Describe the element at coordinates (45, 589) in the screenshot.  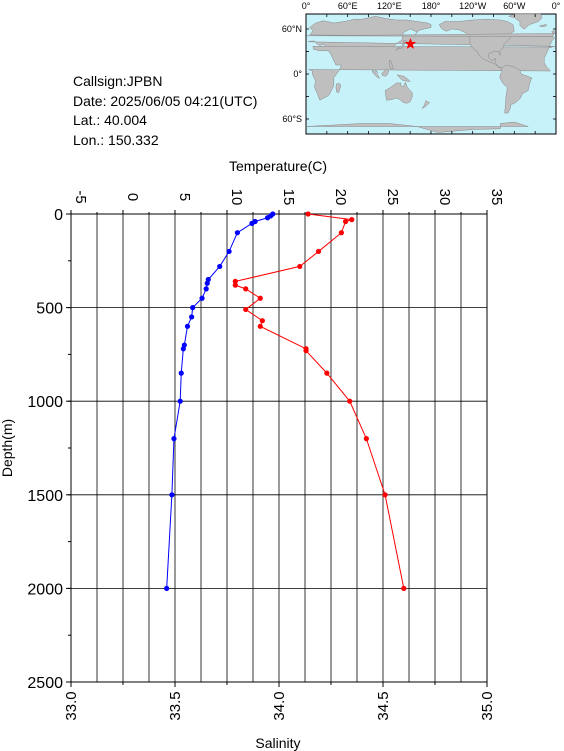
I see `depth-tick-label: 2000` at that location.